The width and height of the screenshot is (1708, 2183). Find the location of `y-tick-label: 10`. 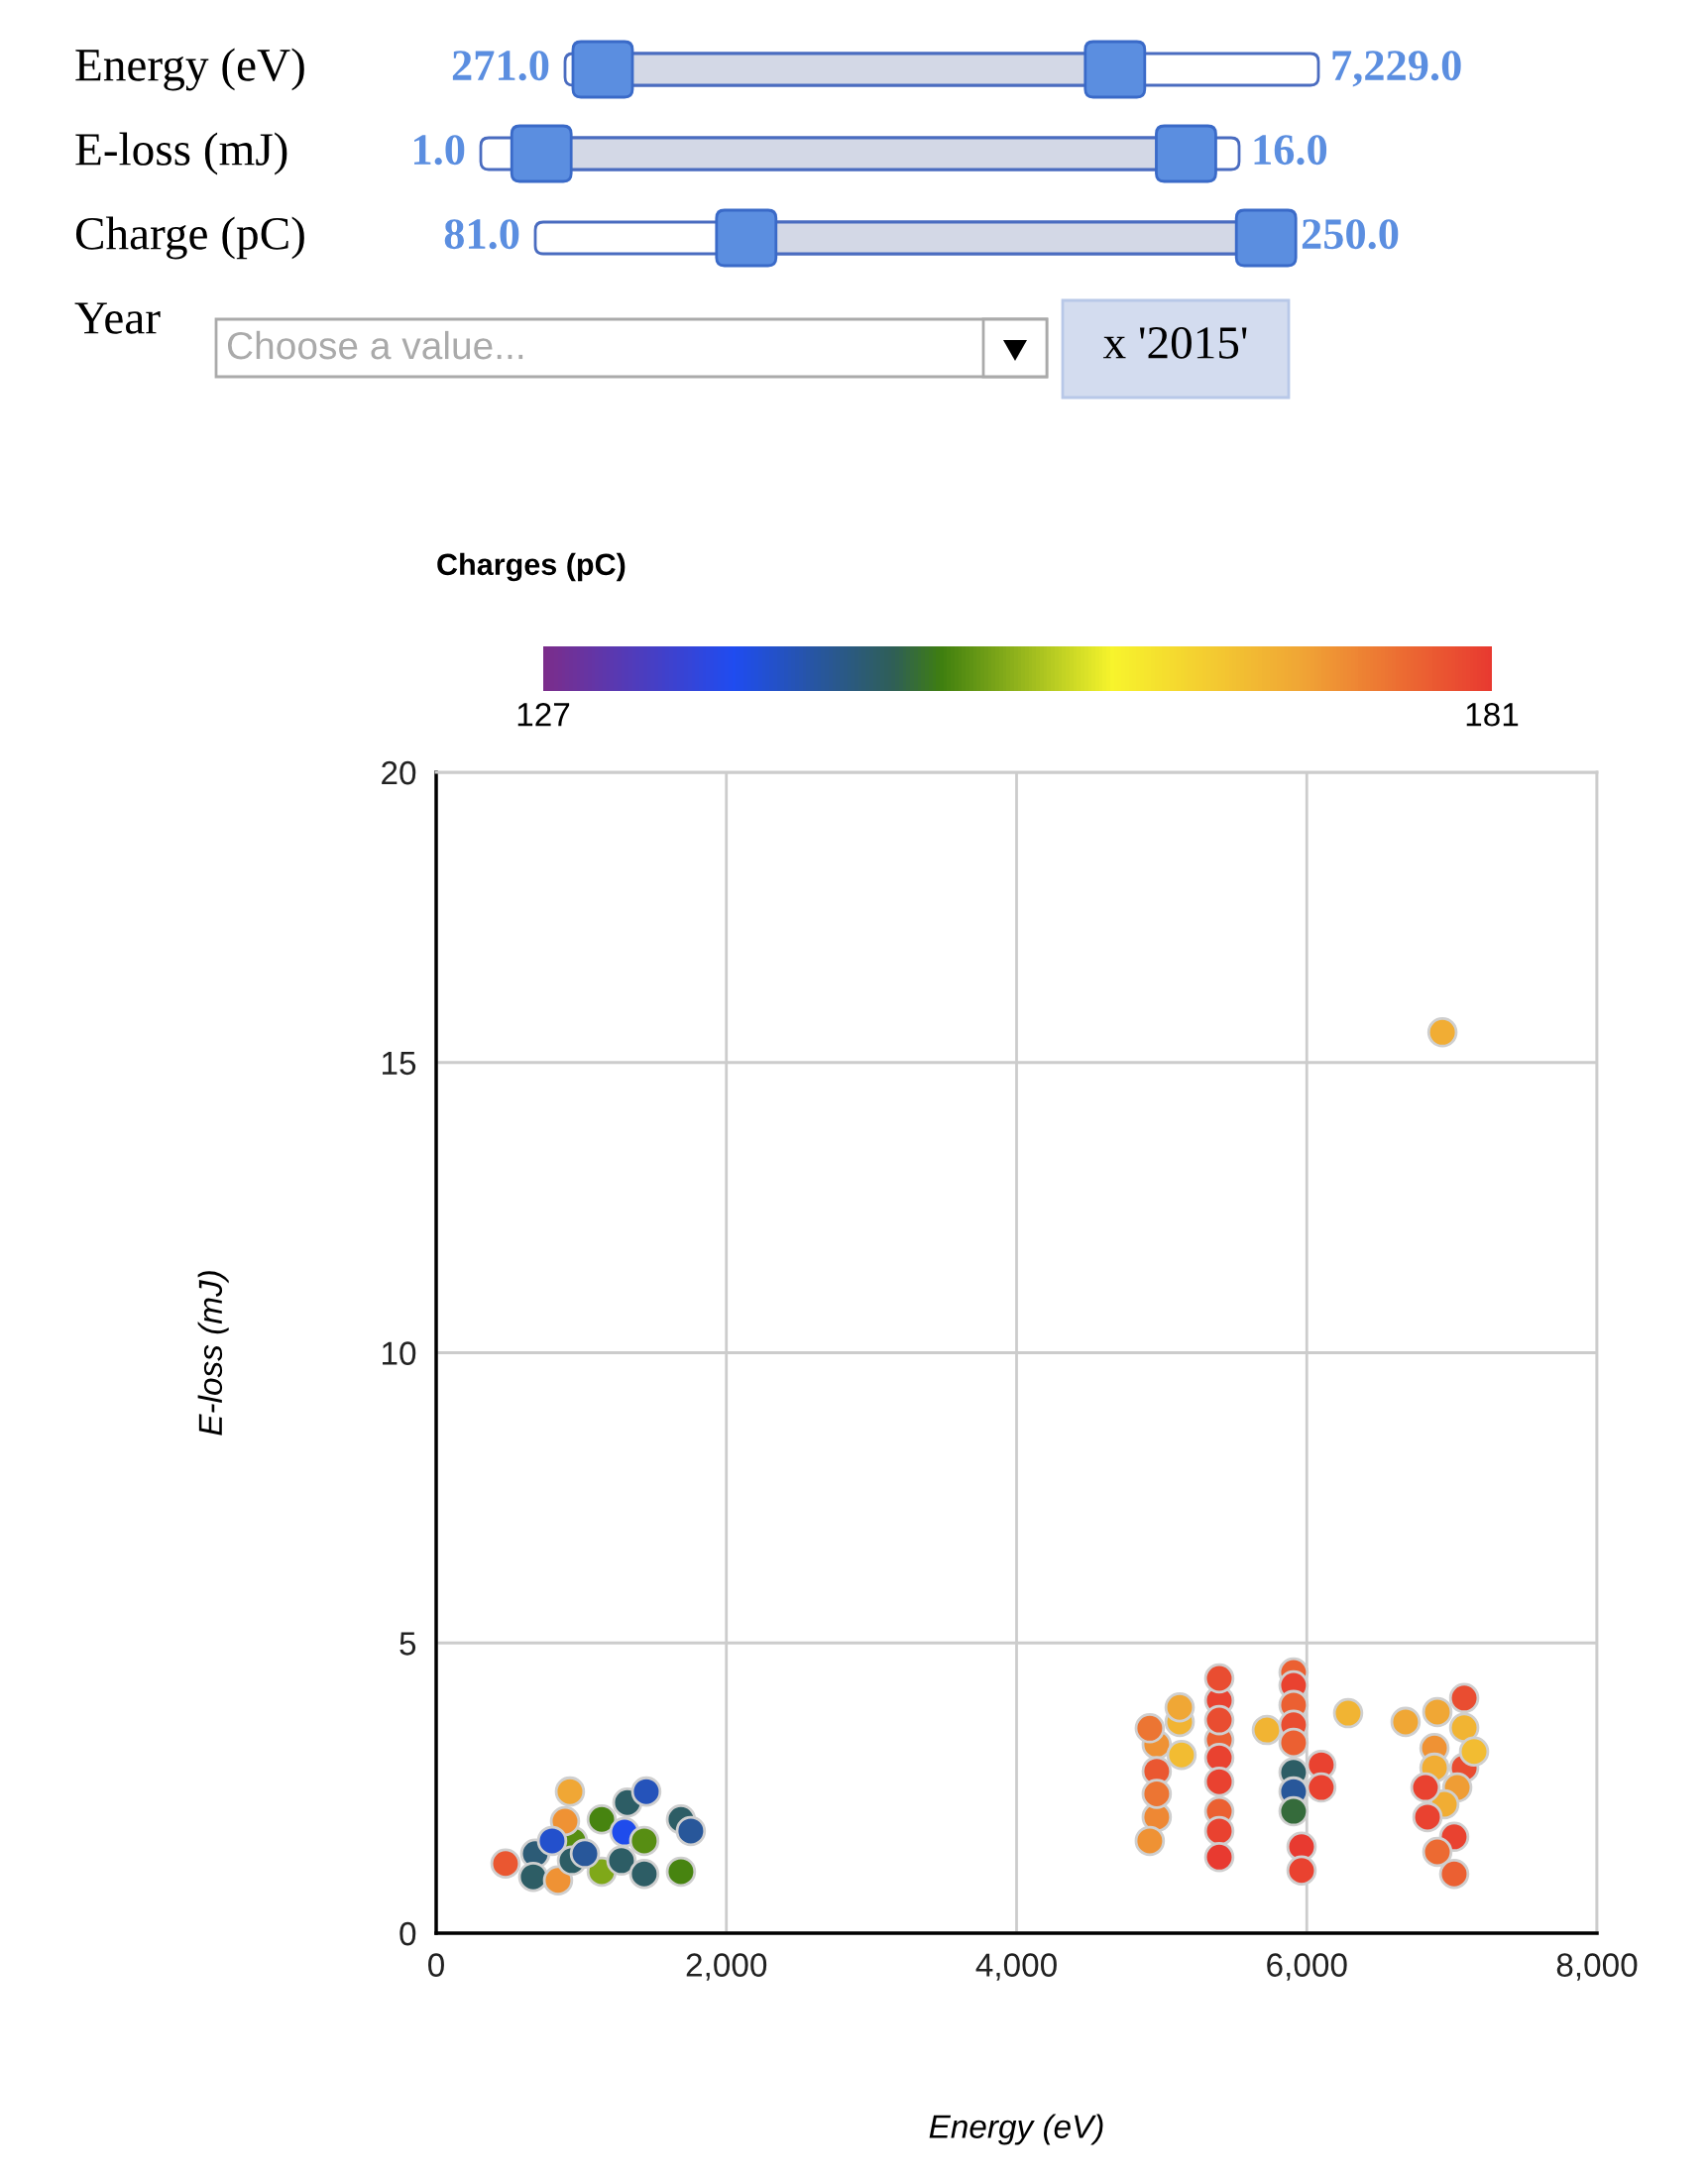

y-tick-label: 10 is located at coordinates (399, 1353).